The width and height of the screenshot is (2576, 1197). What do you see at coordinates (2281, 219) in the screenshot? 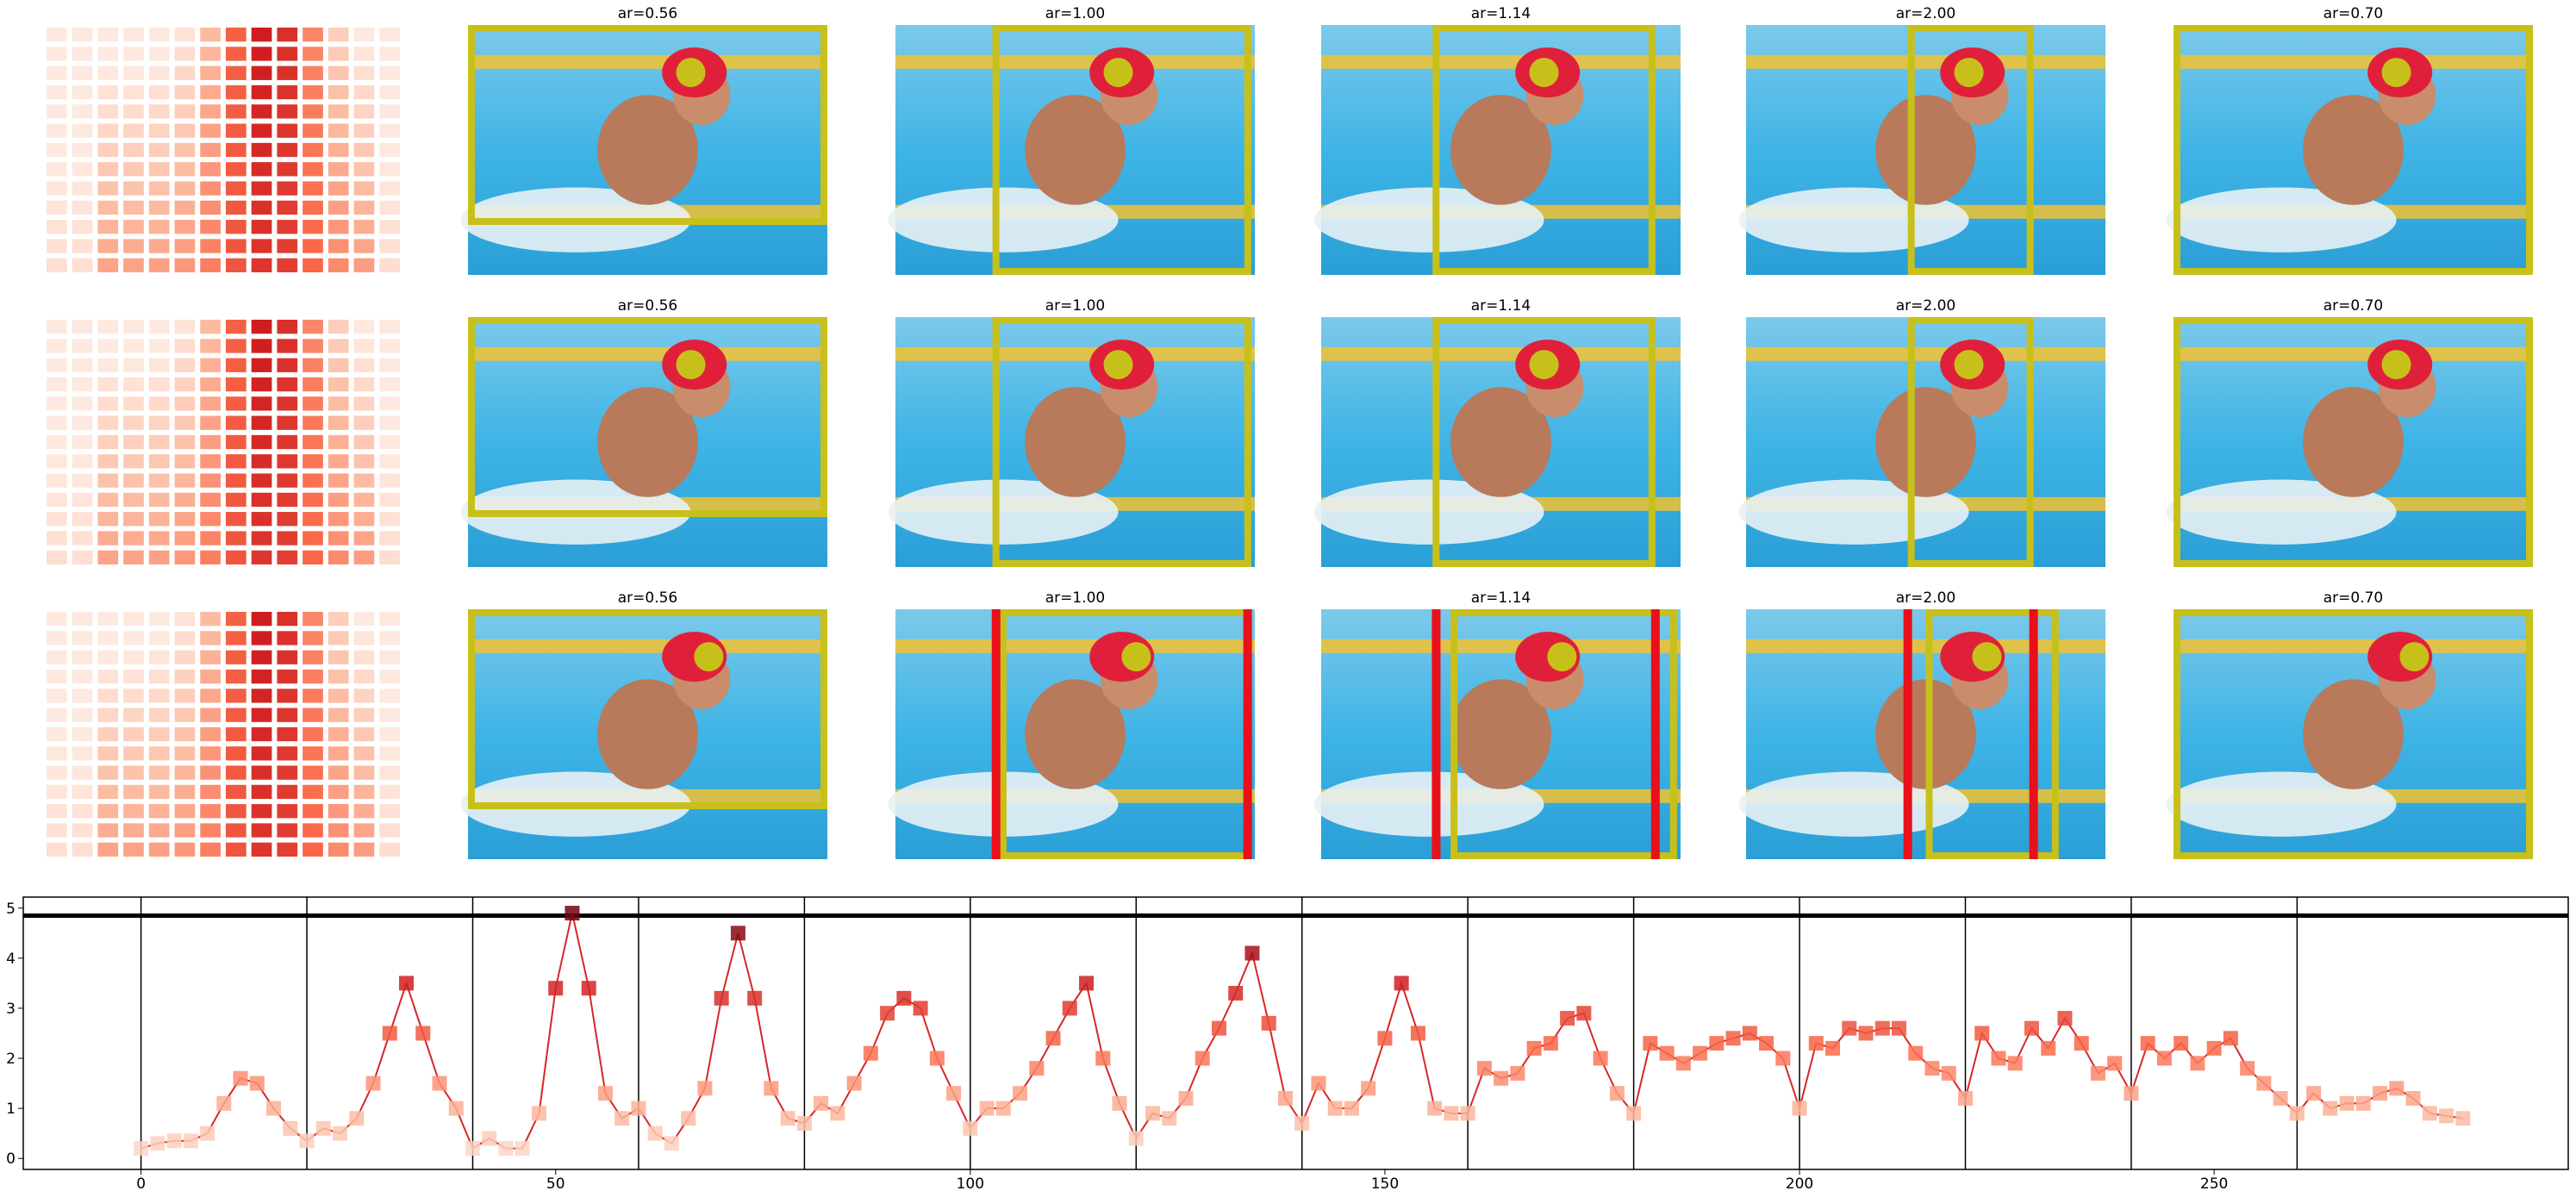
I see `splash` at bounding box center [2281, 219].